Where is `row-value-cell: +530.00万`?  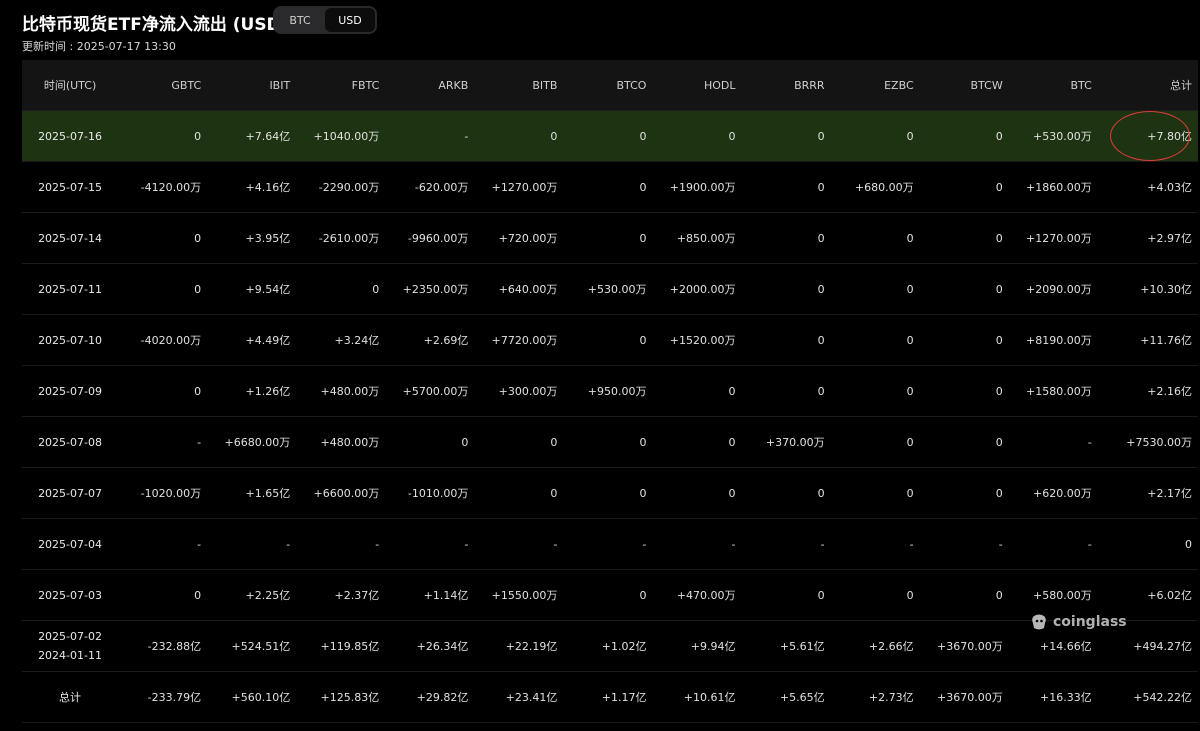
row-value-cell: +530.00万 is located at coordinates (608, 289).